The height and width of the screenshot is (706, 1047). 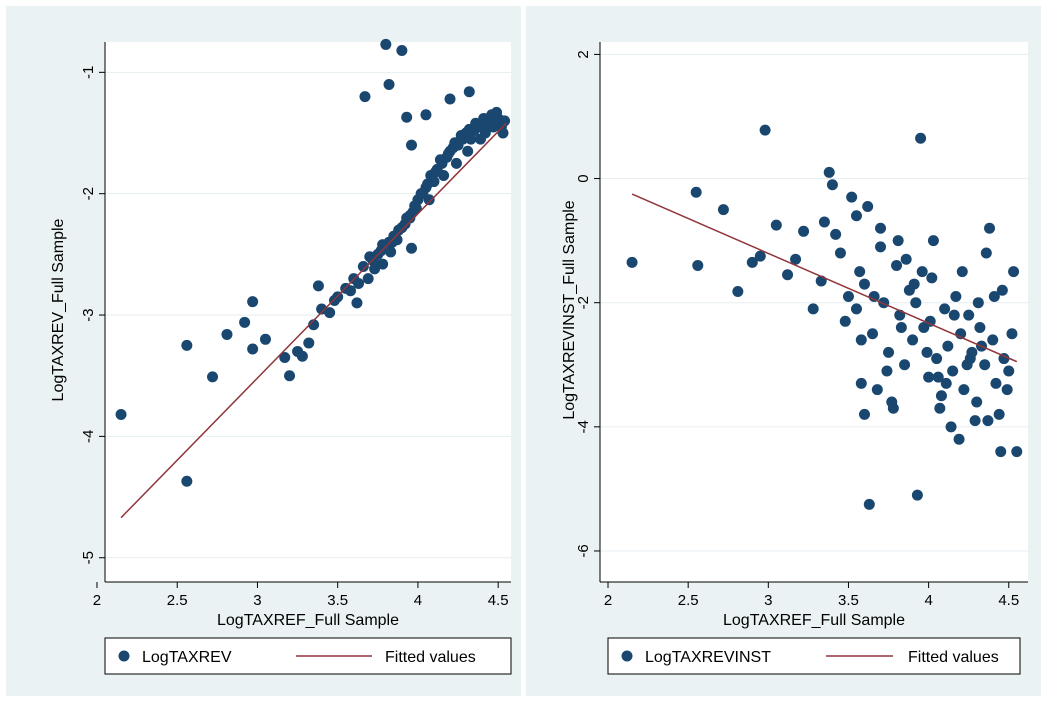 I want to click on left-ytick-label: -3, so click(x=88, y=314).